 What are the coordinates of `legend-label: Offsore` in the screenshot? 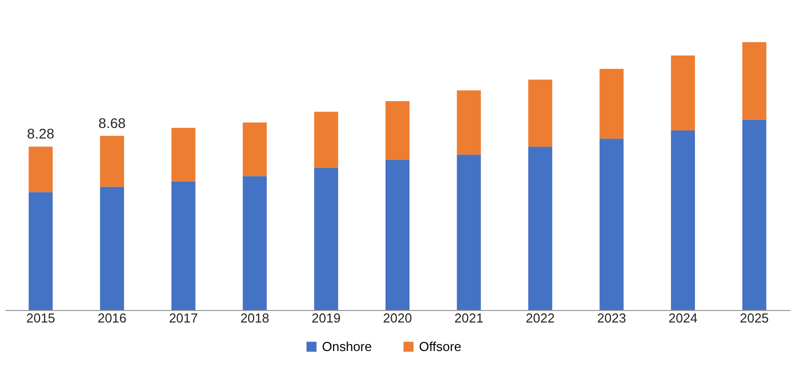 It's located at (440, 346).